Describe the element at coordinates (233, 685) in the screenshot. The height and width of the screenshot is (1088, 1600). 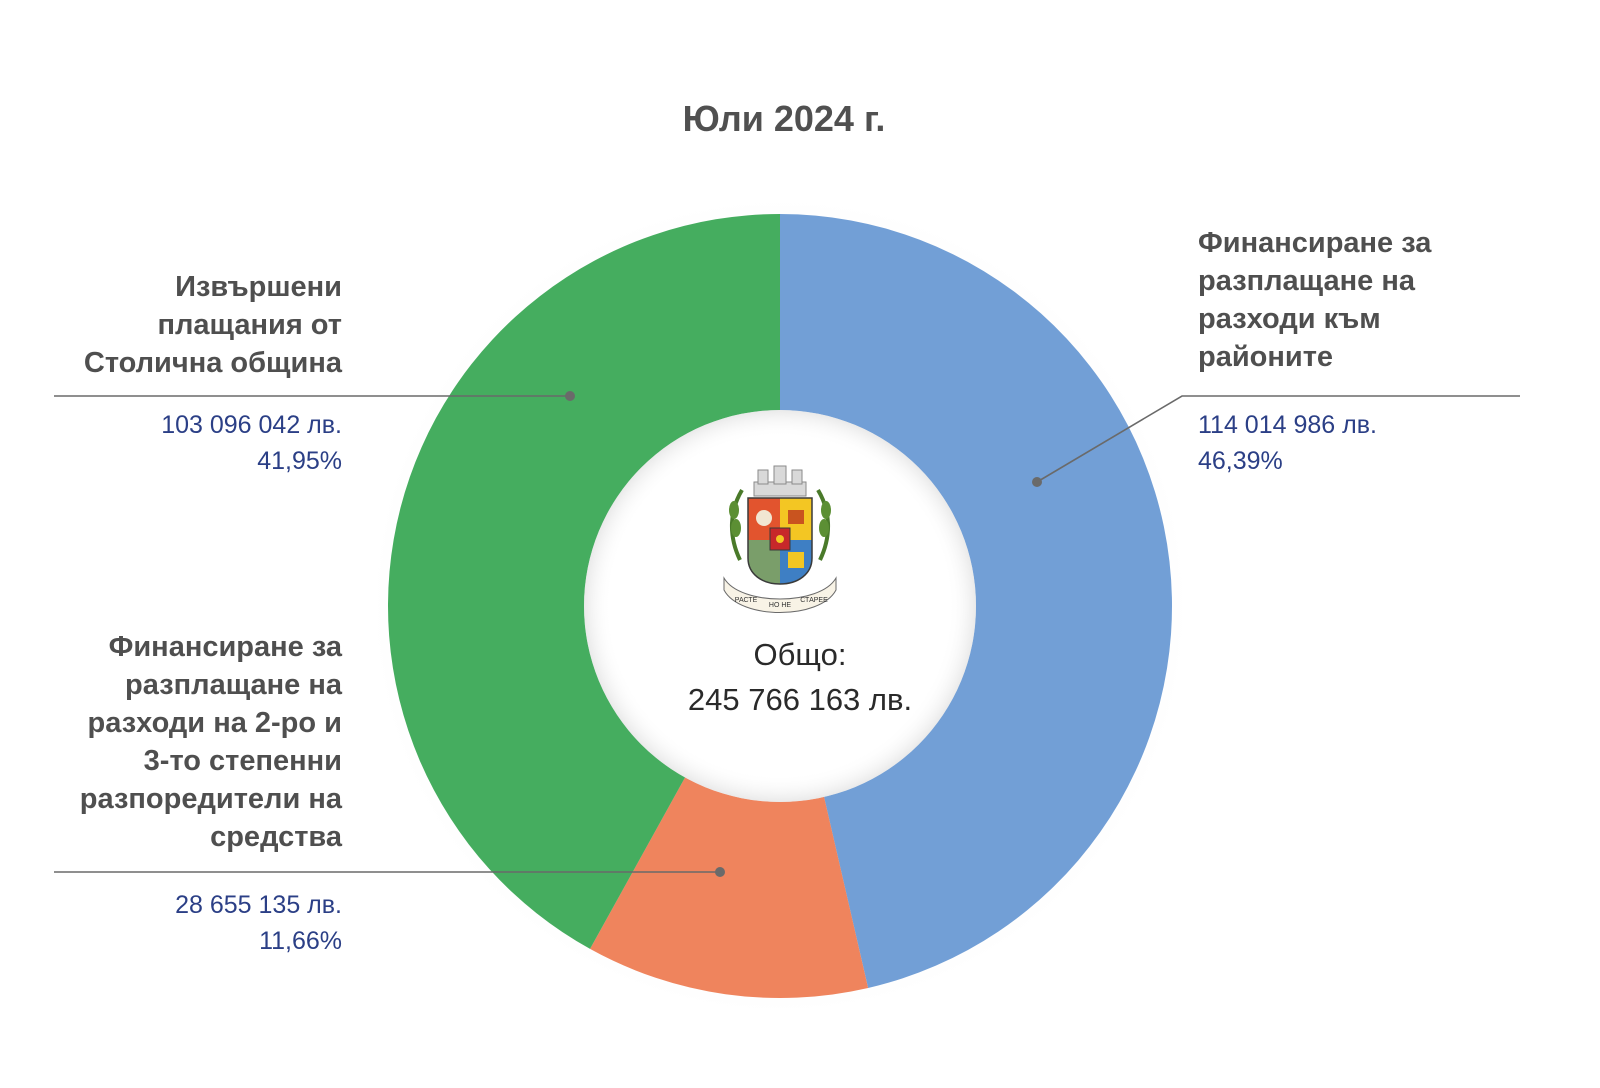
I see `label-secondary-line: разплащане на` at that location.